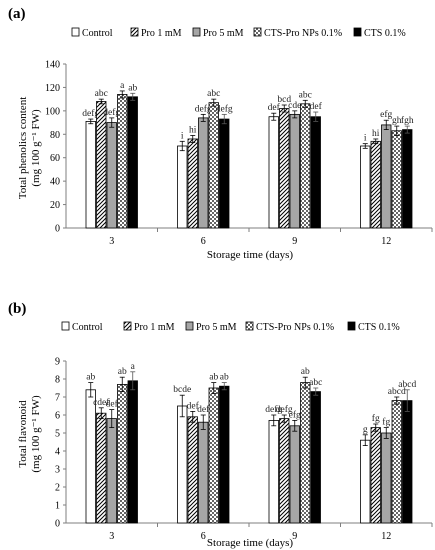 The width and height of the screenshot is (435, 550). What do you see at coordinates (216, 327) in the screenshot?
I see `legend-label-b-2: Pro 5 mM` at bounding box center [216, 327].